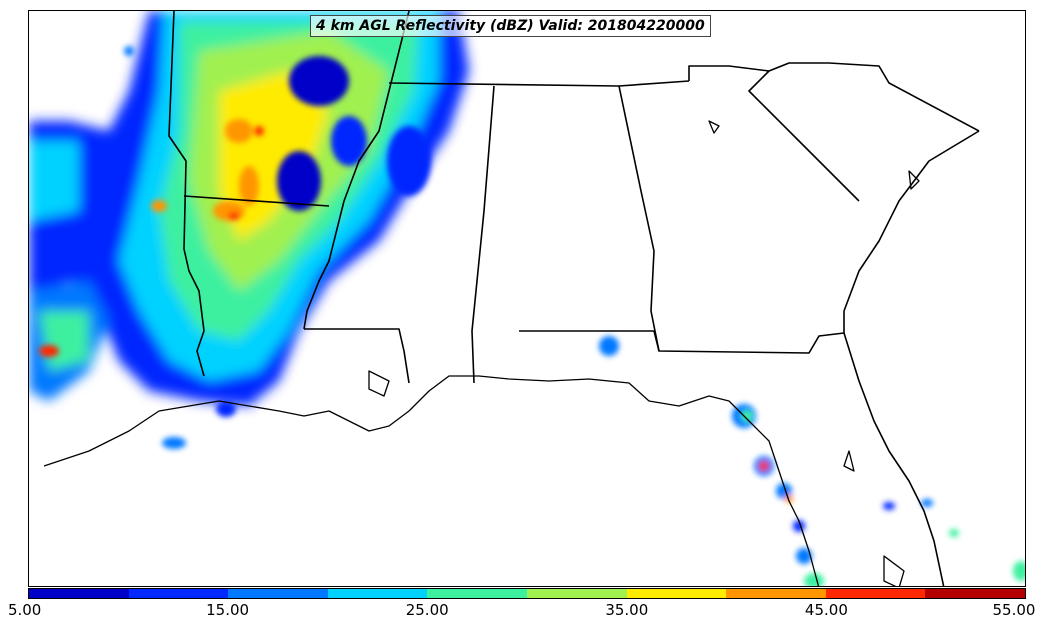 The height and width of the screenshot is (633, 1060). I want to click on colorbar, so click(527, 593).